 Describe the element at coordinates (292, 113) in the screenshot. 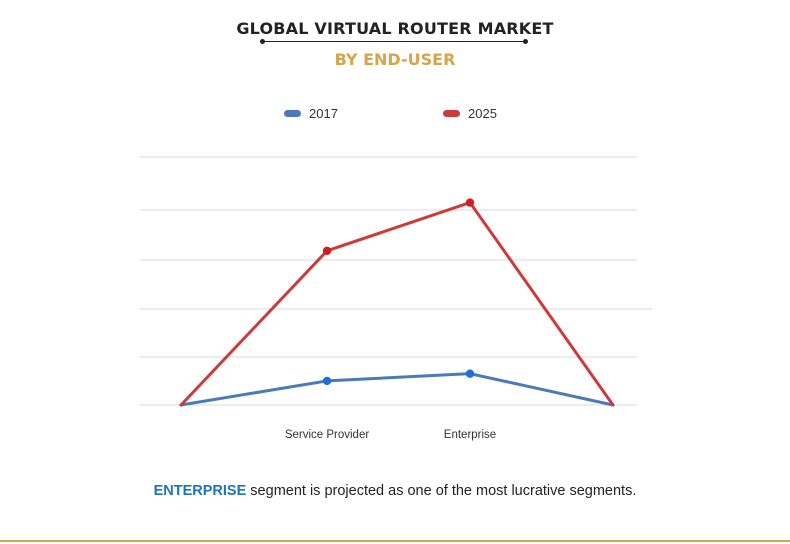

I see `legend-swatch-2017` at that location.